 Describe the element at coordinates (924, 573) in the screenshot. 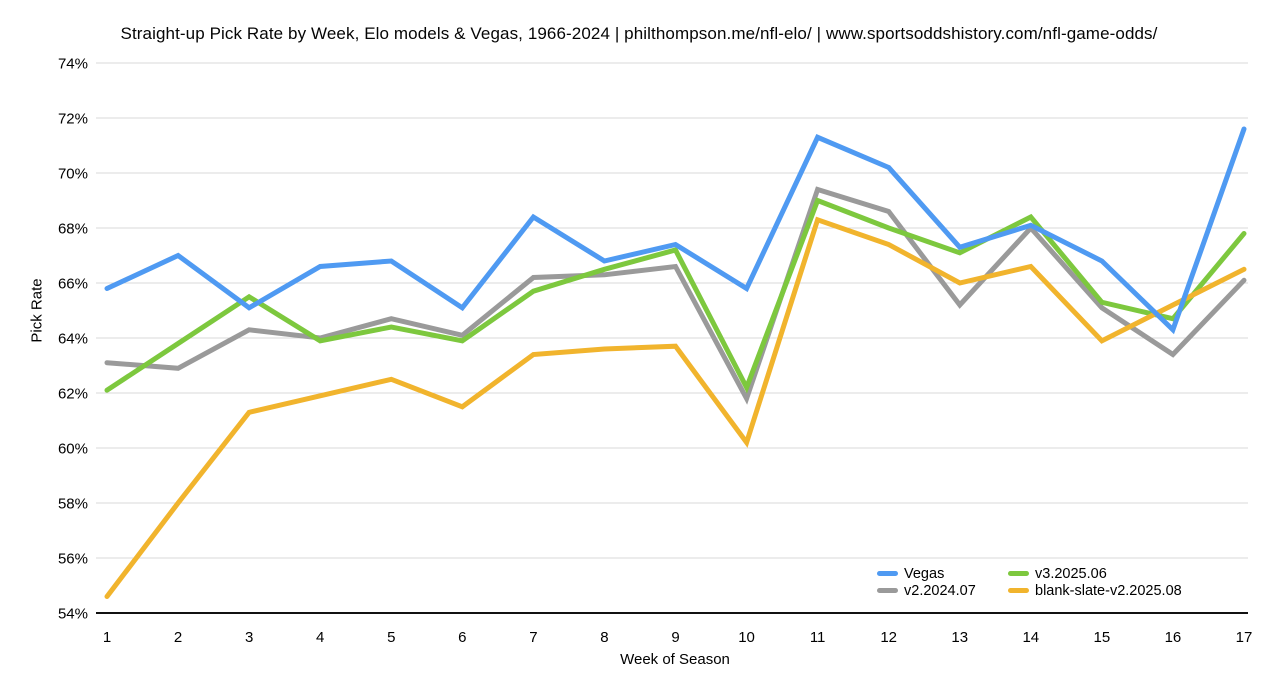

I see `legend-label: Vegas` at that location.